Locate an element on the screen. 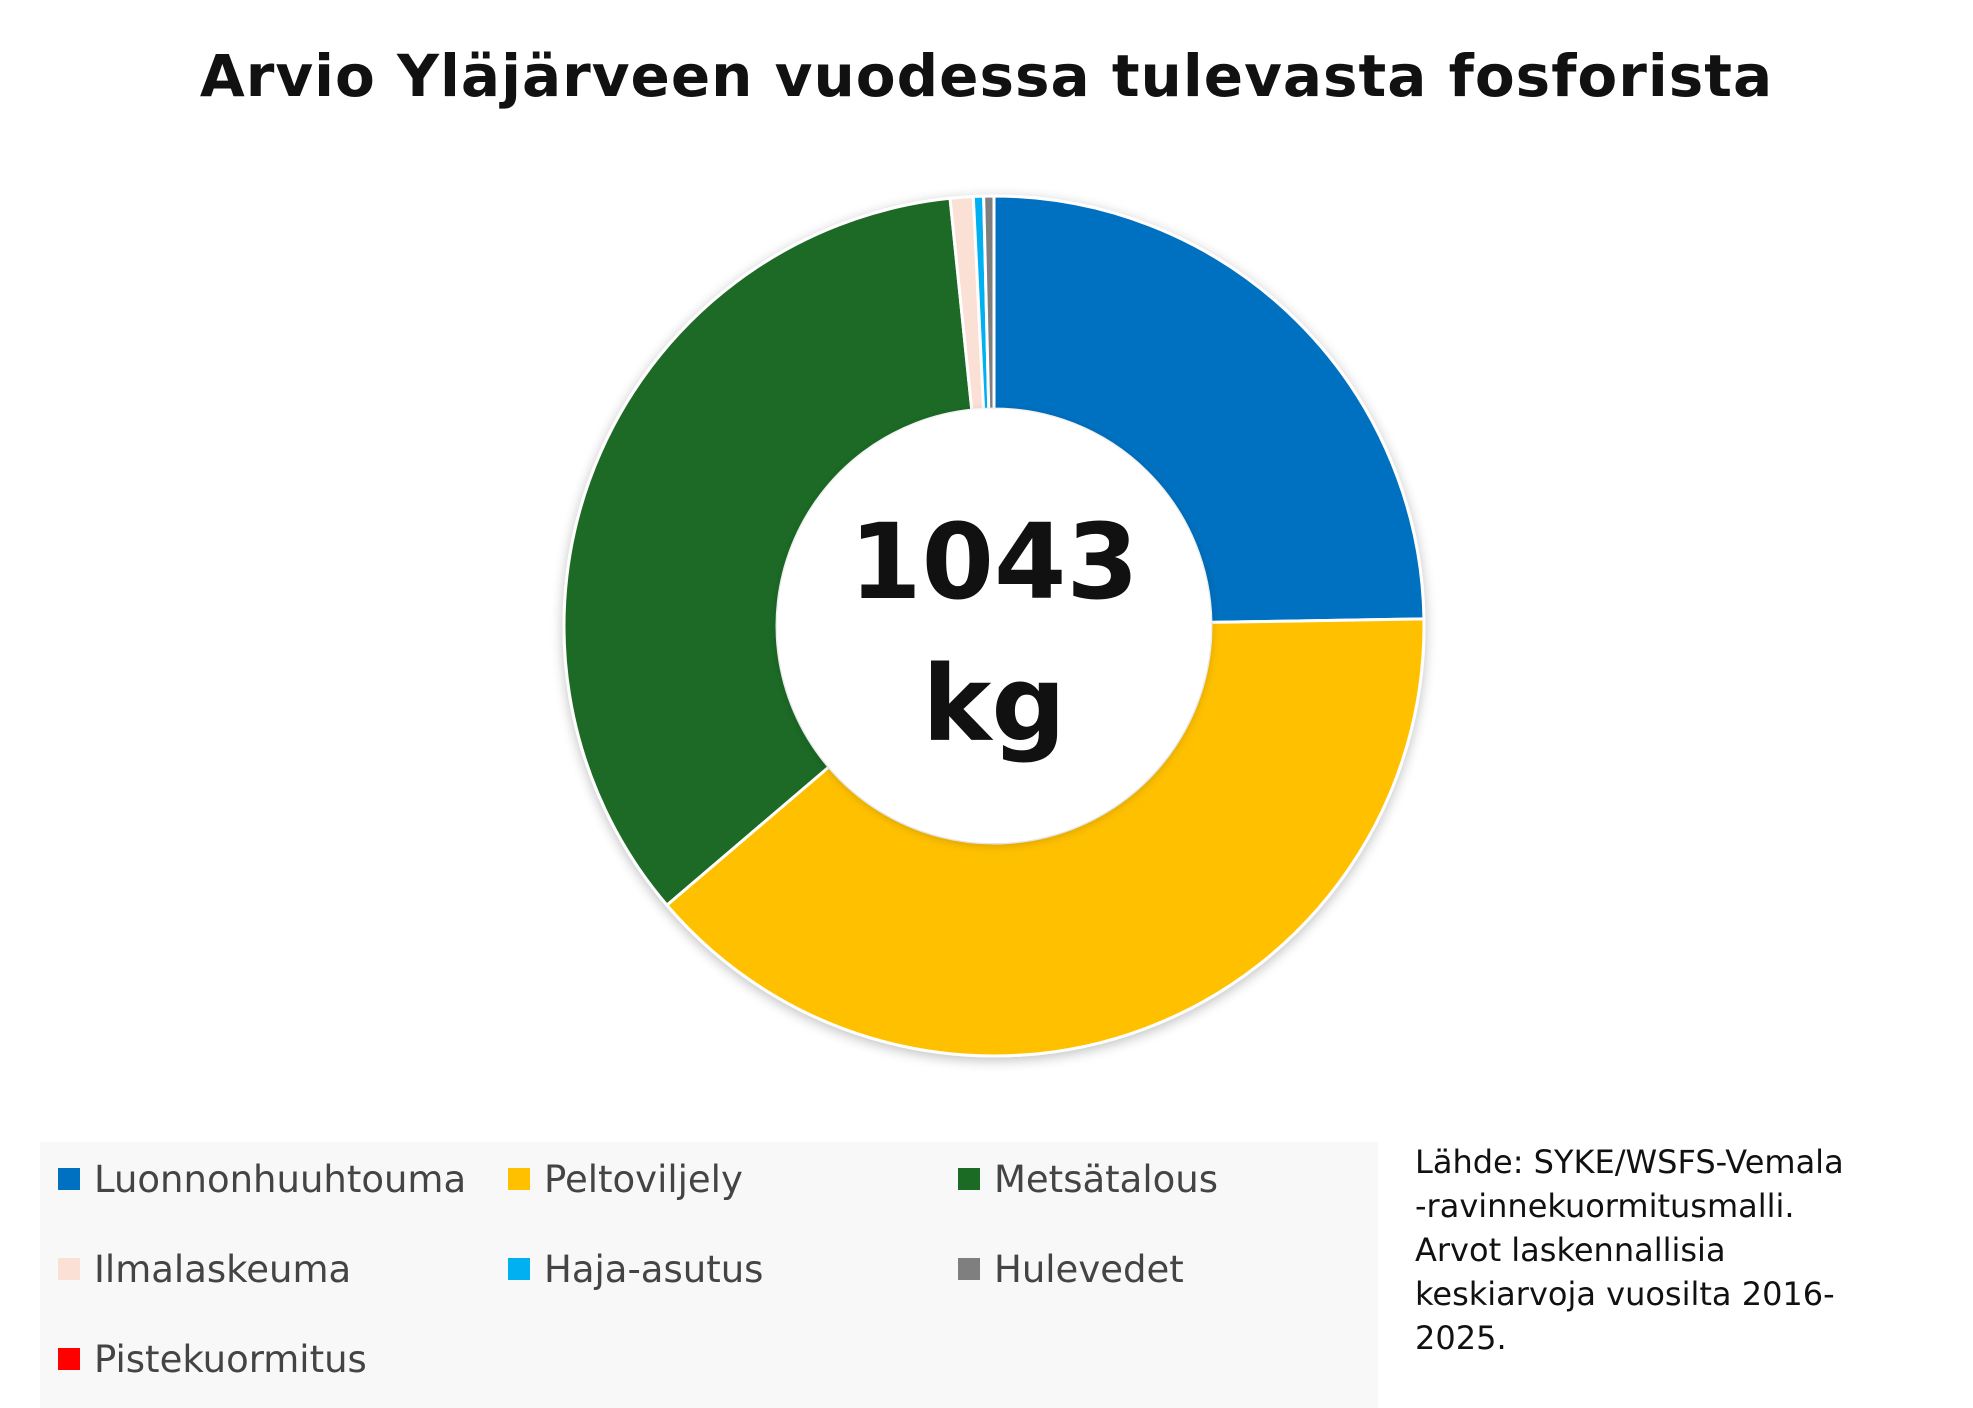  legend-item-peltoviljely: Peltoviljely is located at coordinates (625, 1179).